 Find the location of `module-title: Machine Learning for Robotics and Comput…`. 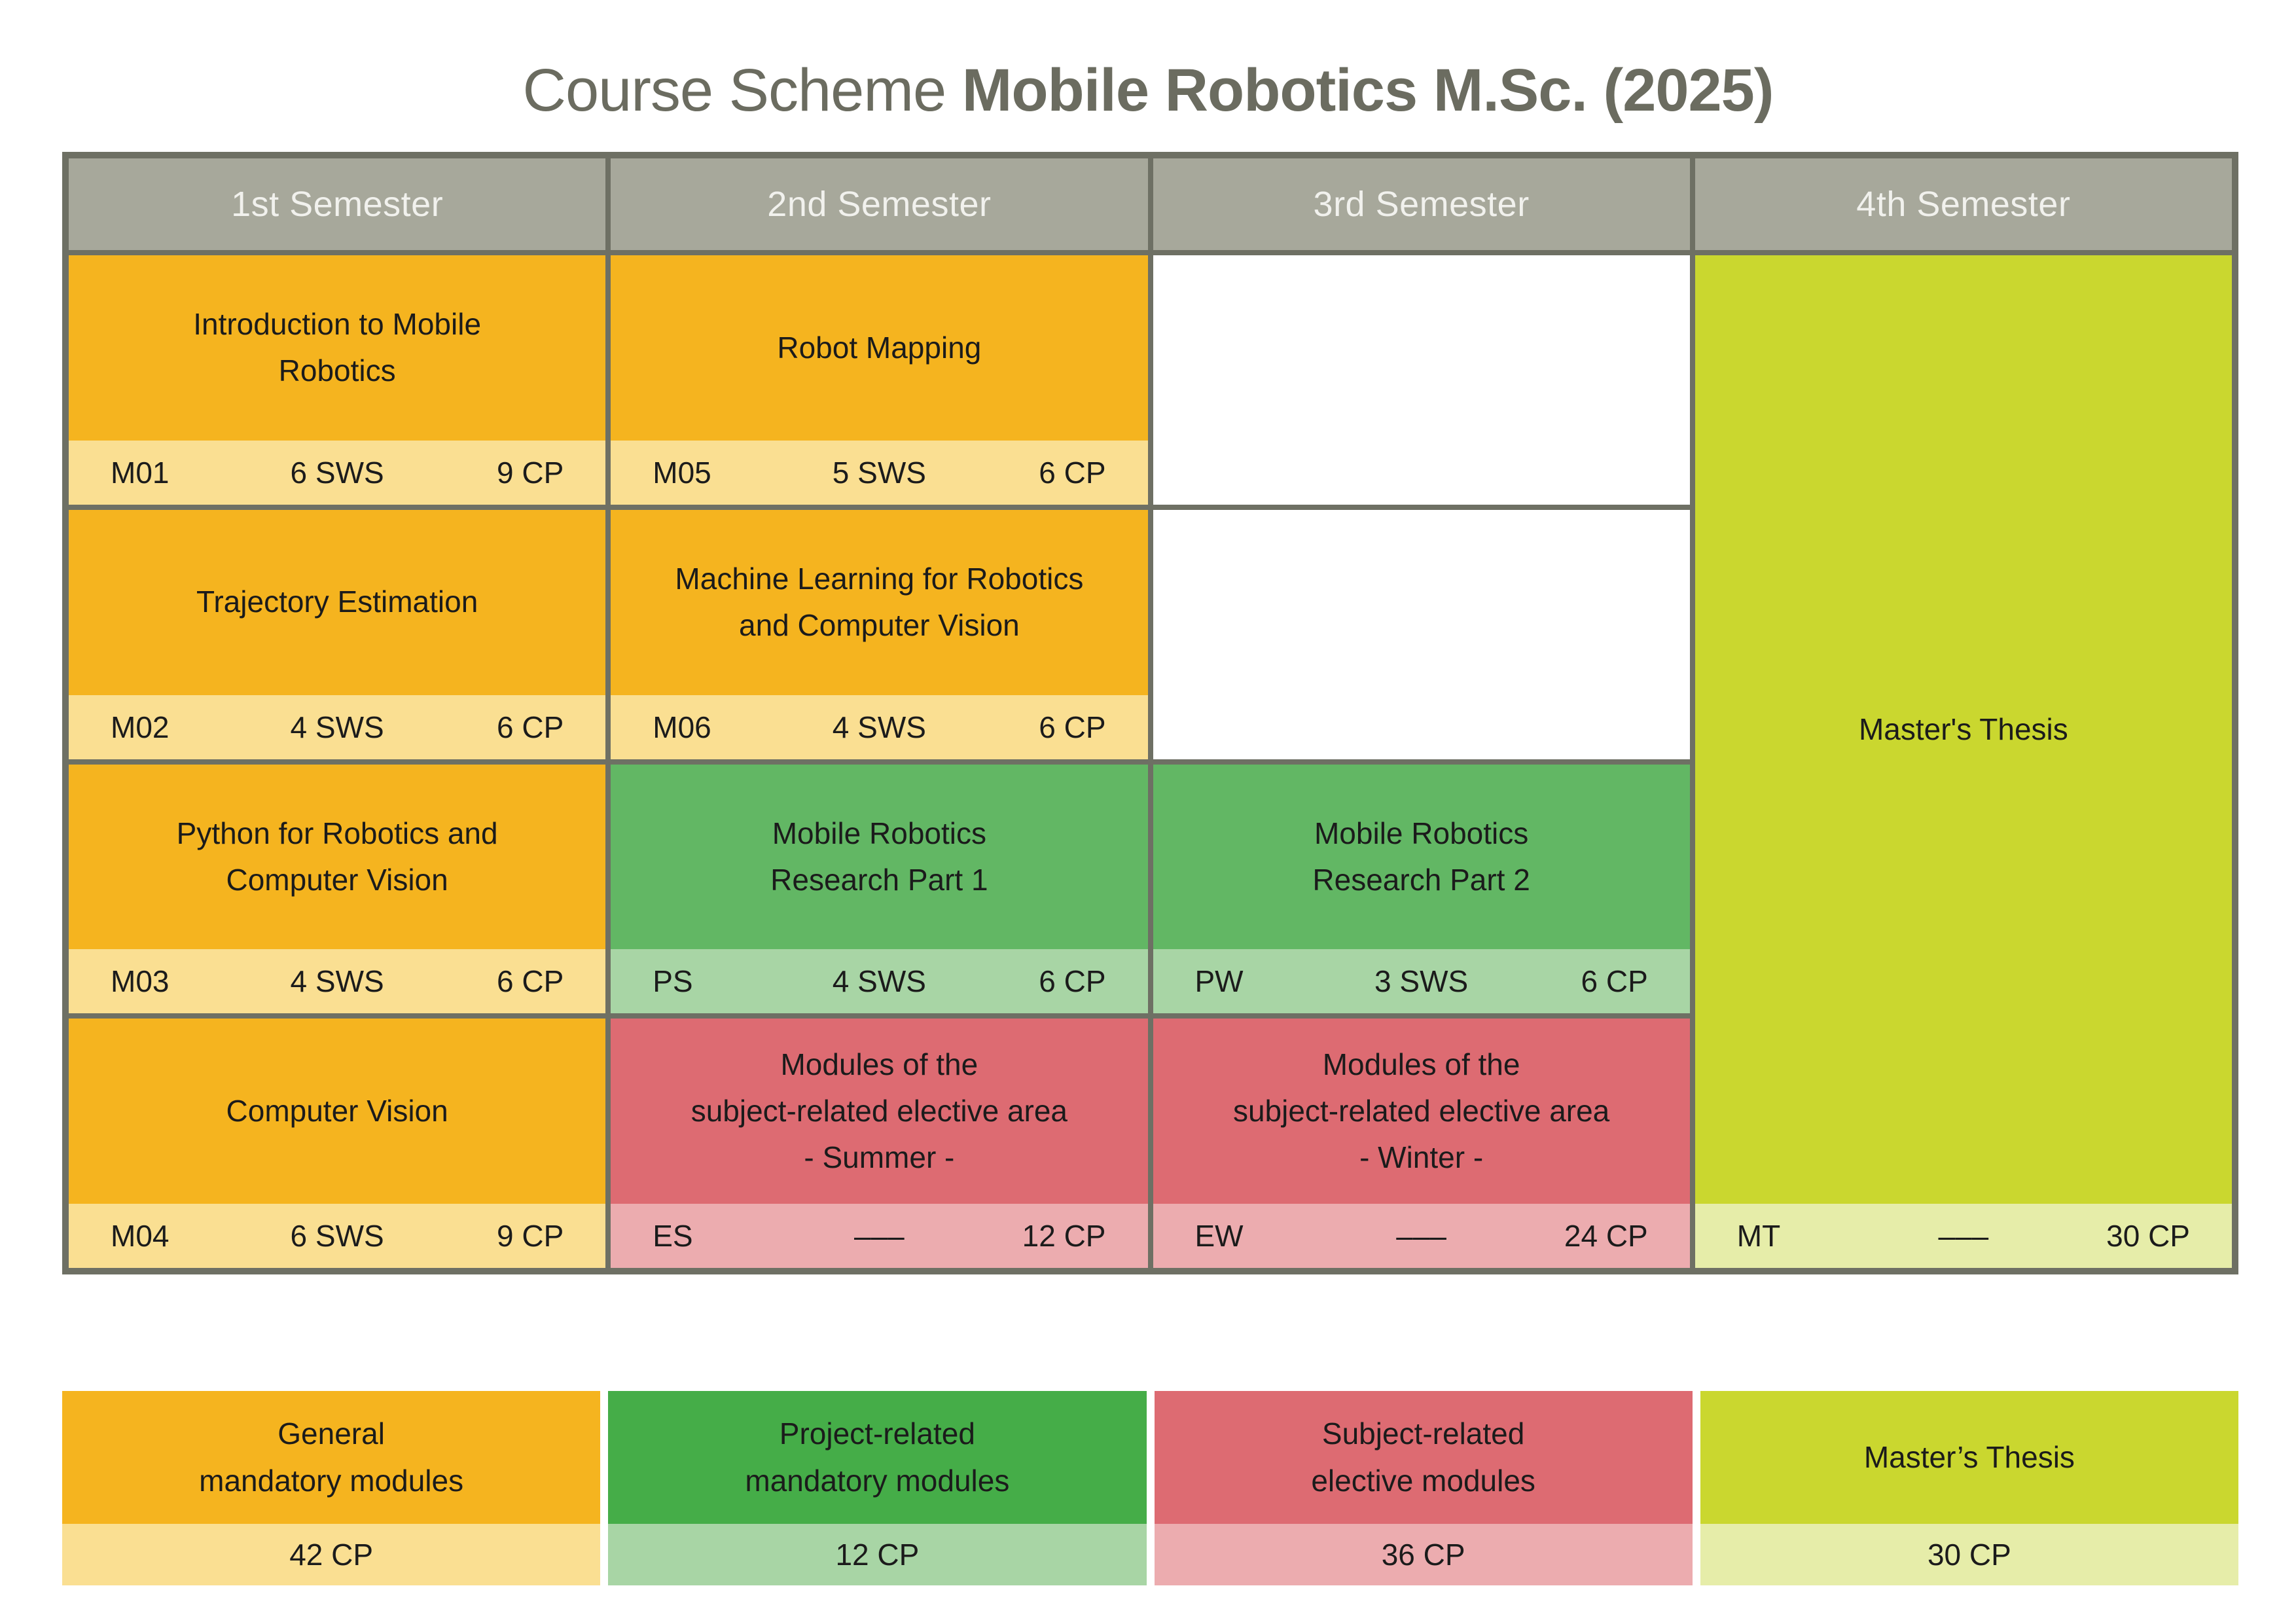

module-title: Machine Learning for Robotics and Comput… is located at coordinates (879, 602).